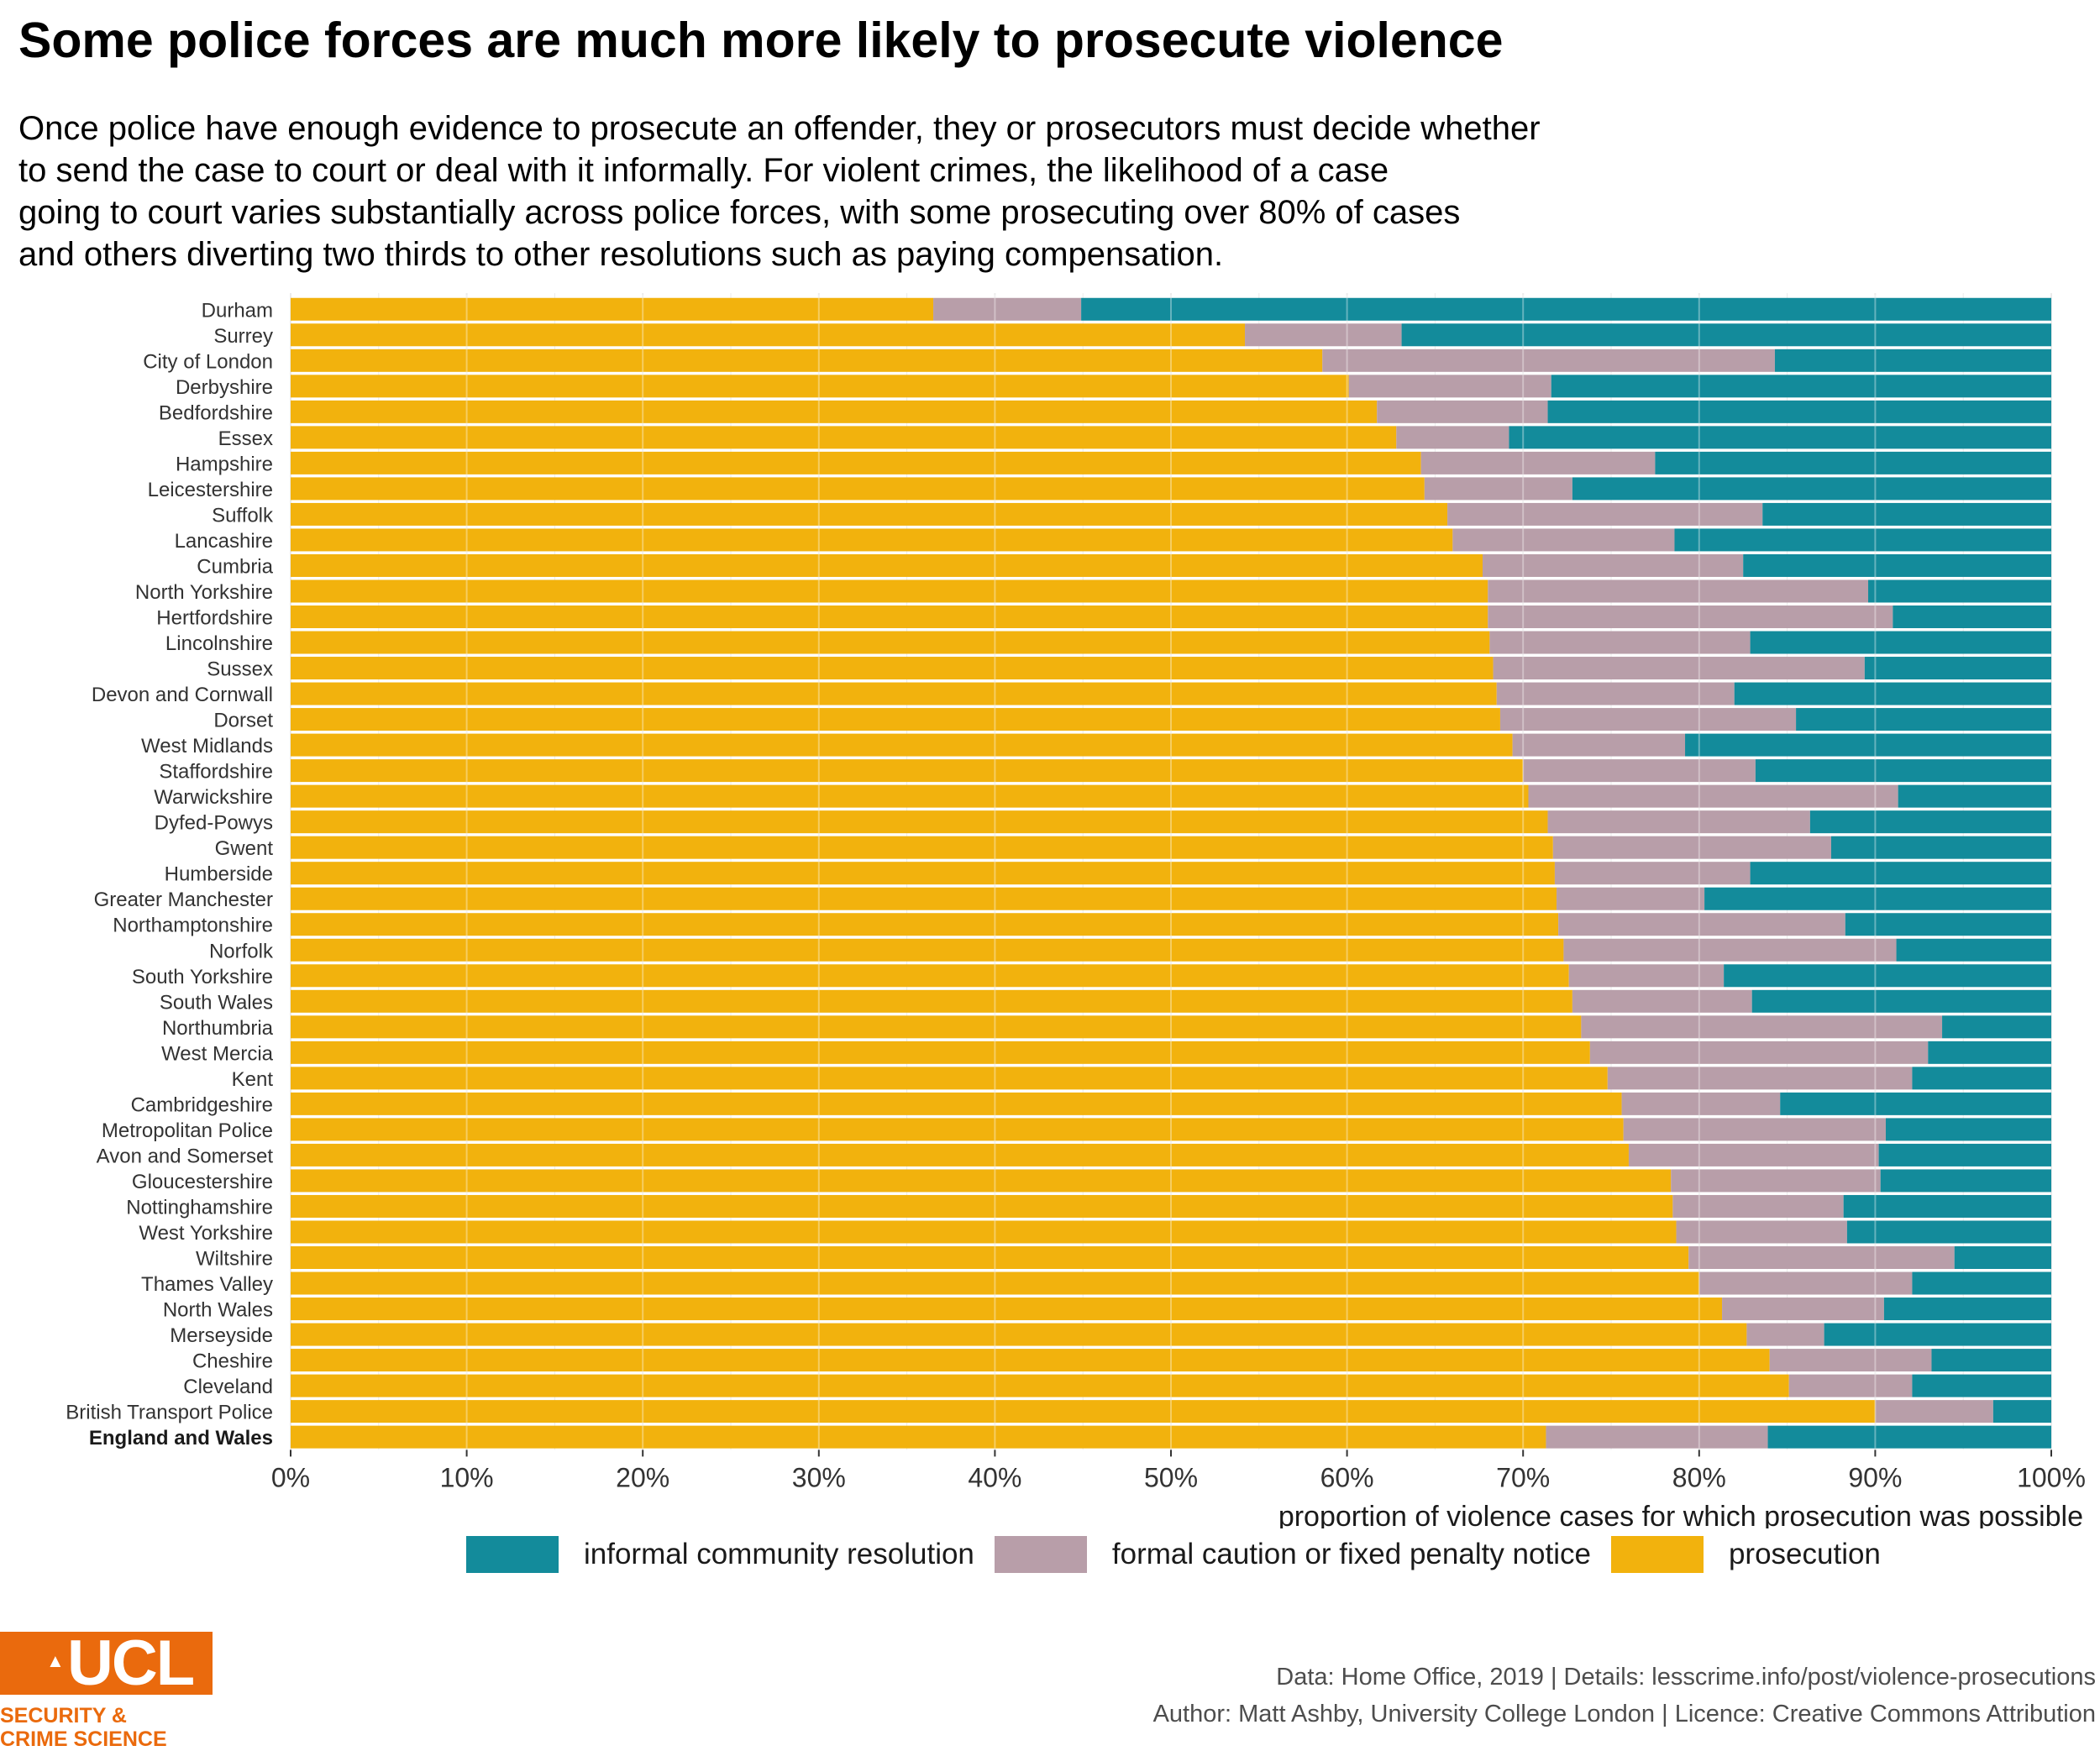 This screenshot has width=2100, height=1751. I want to click on legend-label: formal caution or fixed penalty notice, so click(1351, 1554).